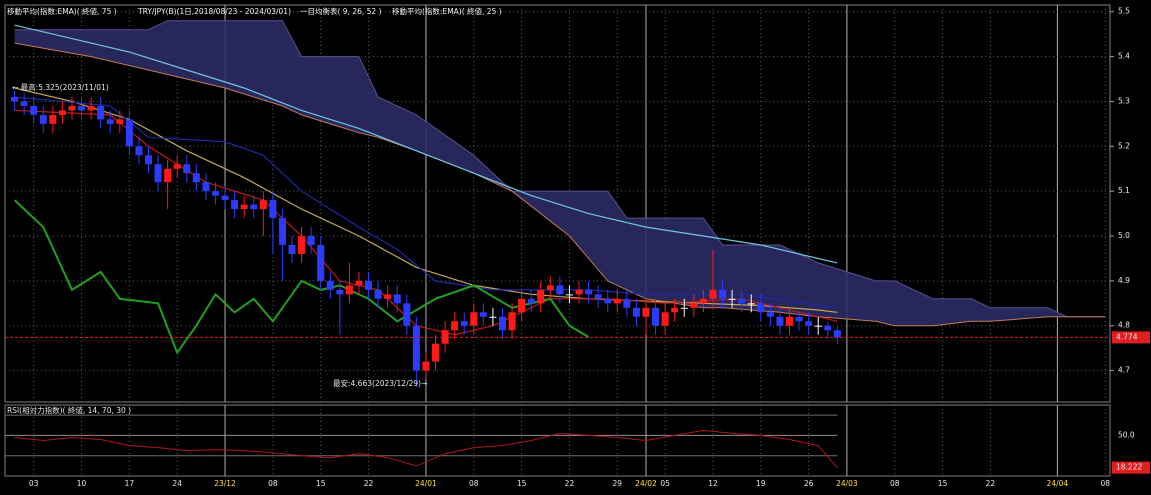 This screenshot has width=1151, height=495. What do you see at coordinates (447, 11) in the screenshot?
I see `legend-item: 移動平均(指数:EMA)( 終値, 25 )` at bounding box center [447, 11].